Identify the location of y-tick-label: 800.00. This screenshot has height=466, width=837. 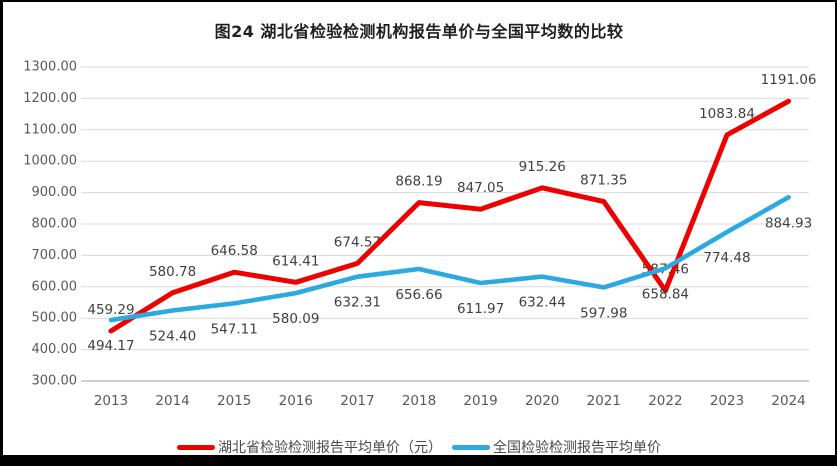
(55, 224).